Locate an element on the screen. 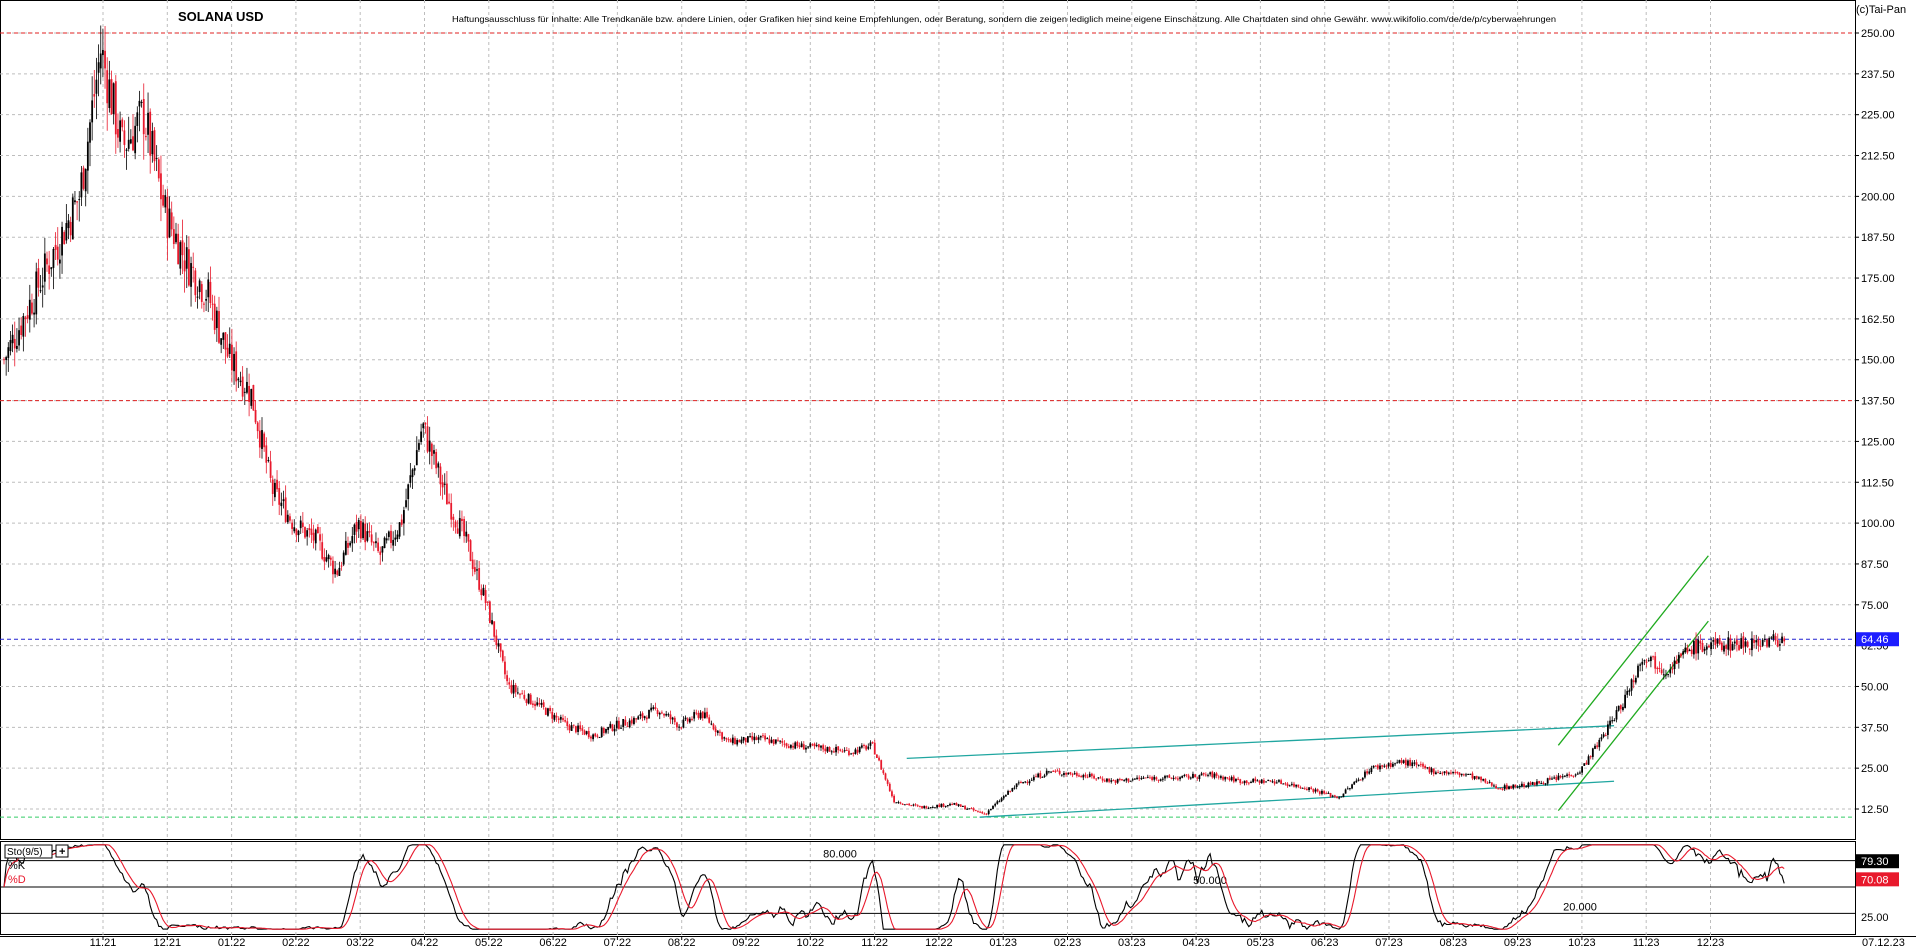 This screenshot has width=1916, height=948. add-indicator-button is located at coordinates (62, 851).